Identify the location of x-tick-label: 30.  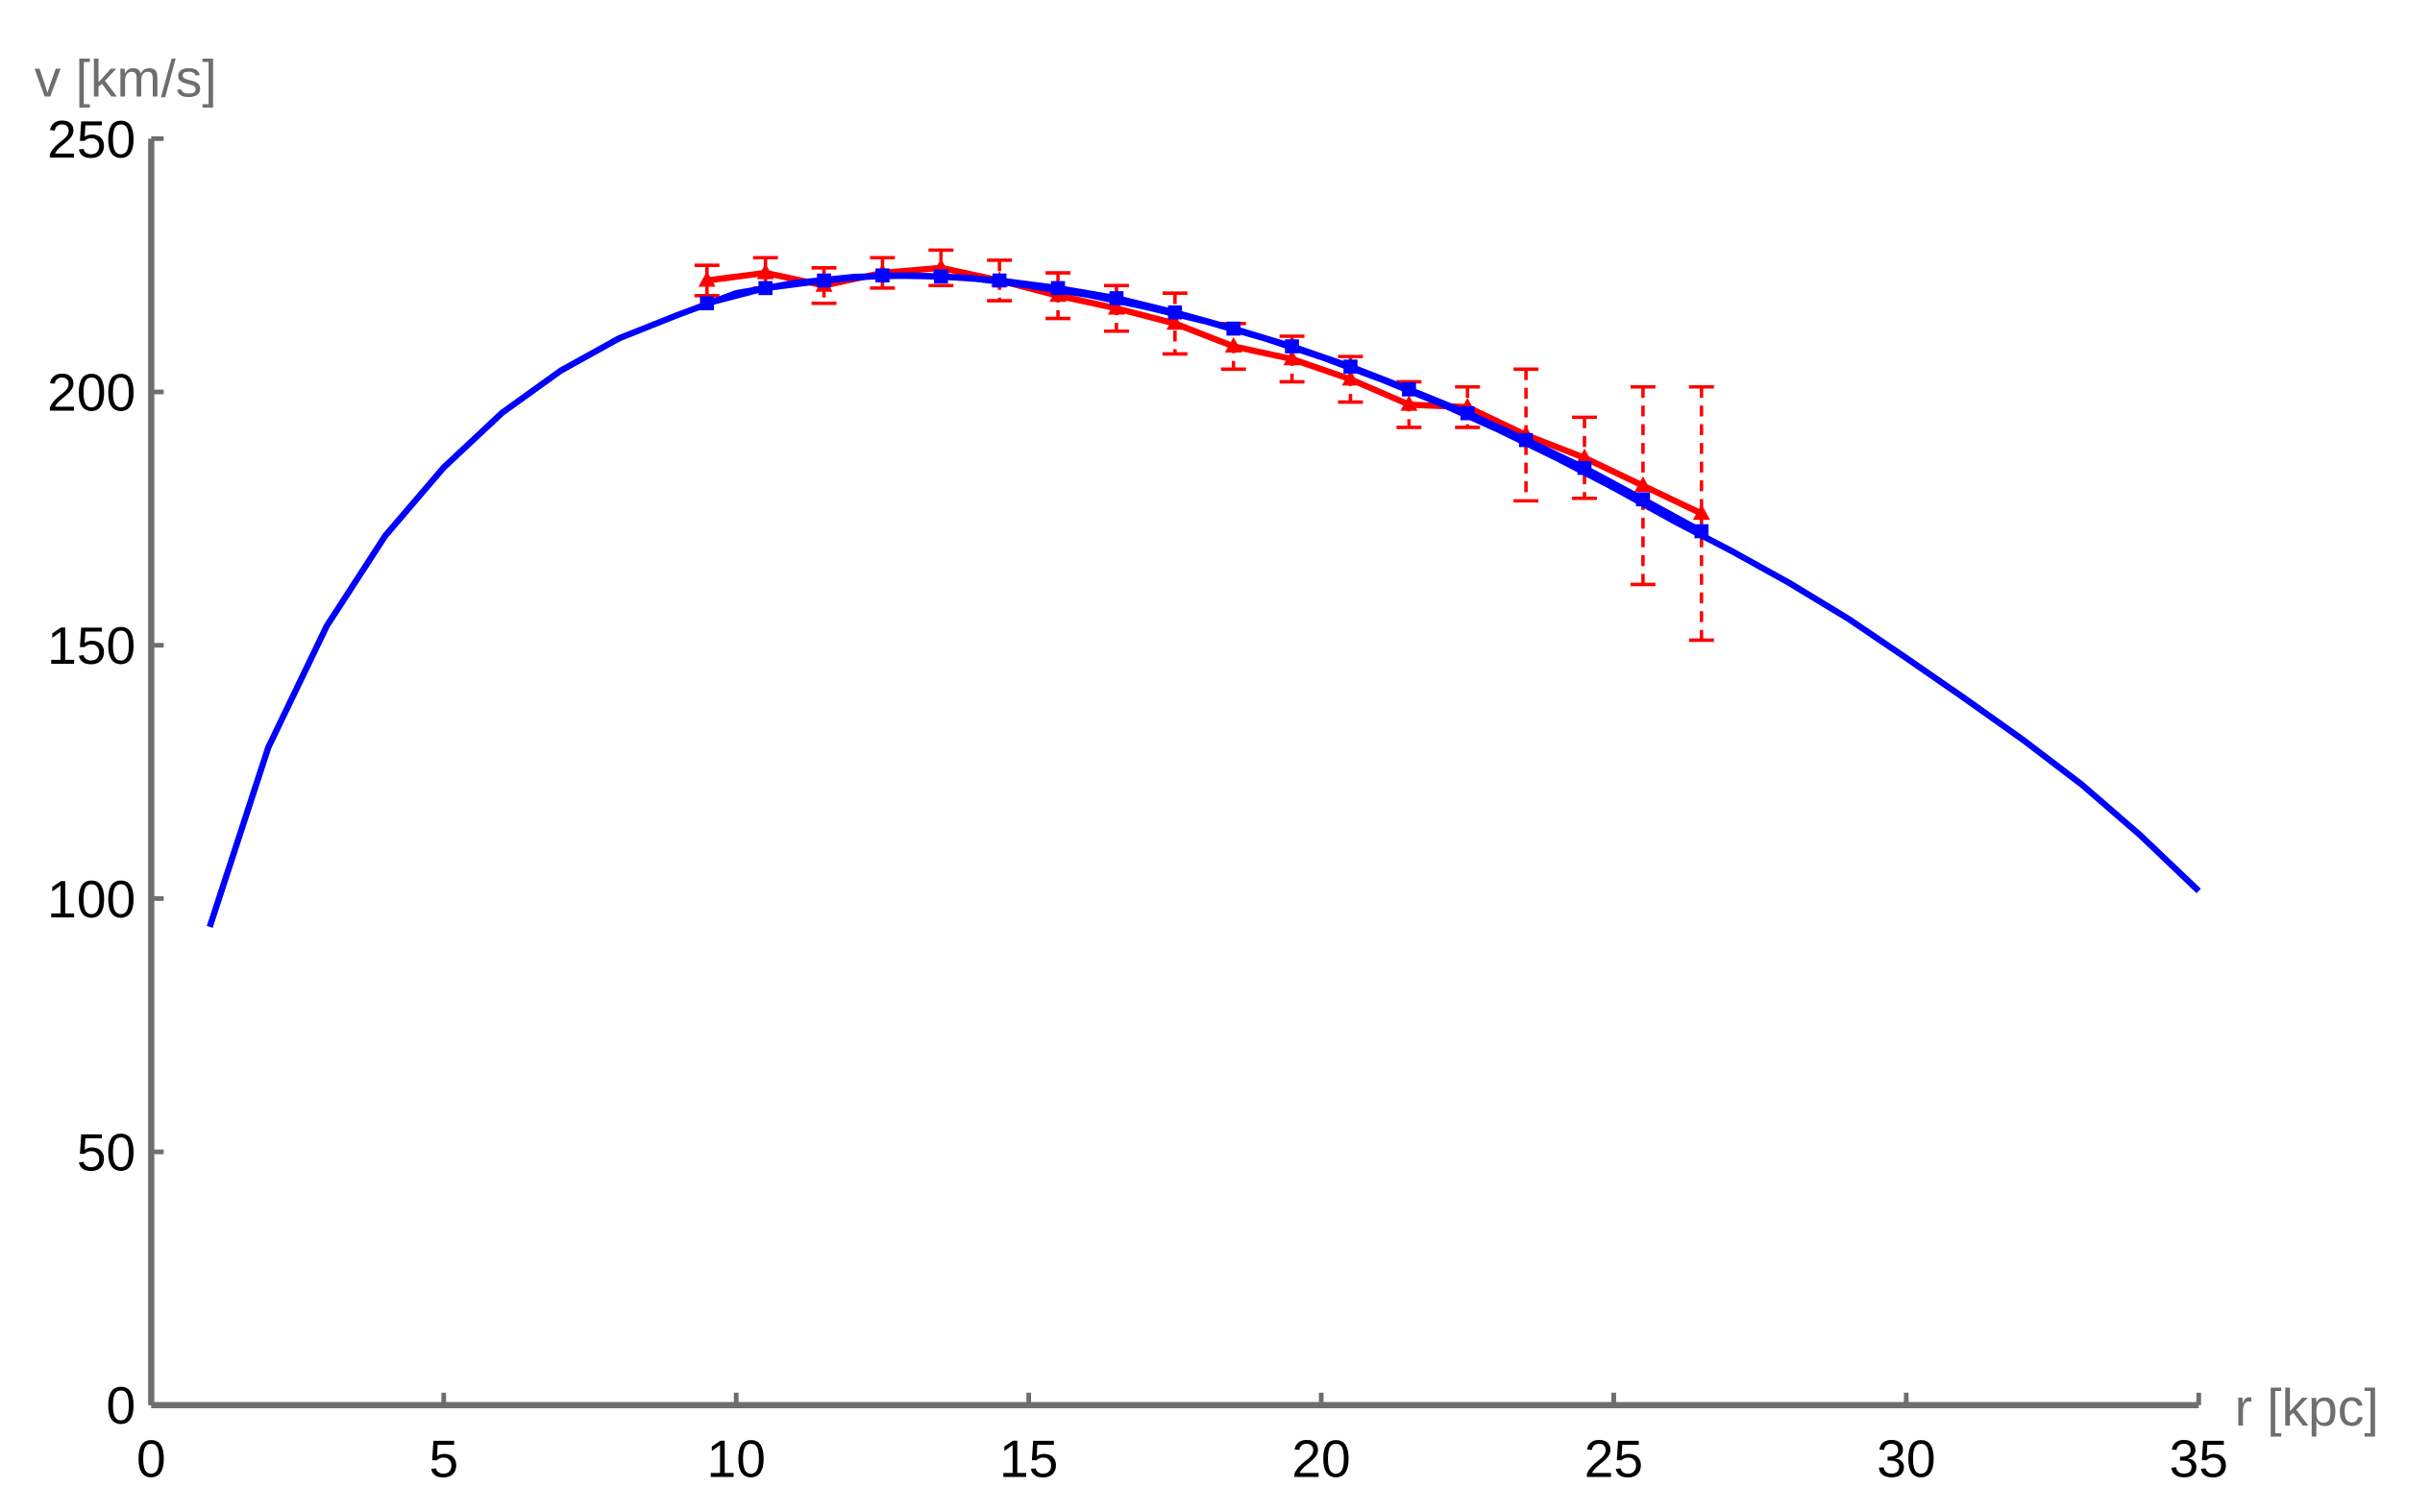
(1906, 1458).